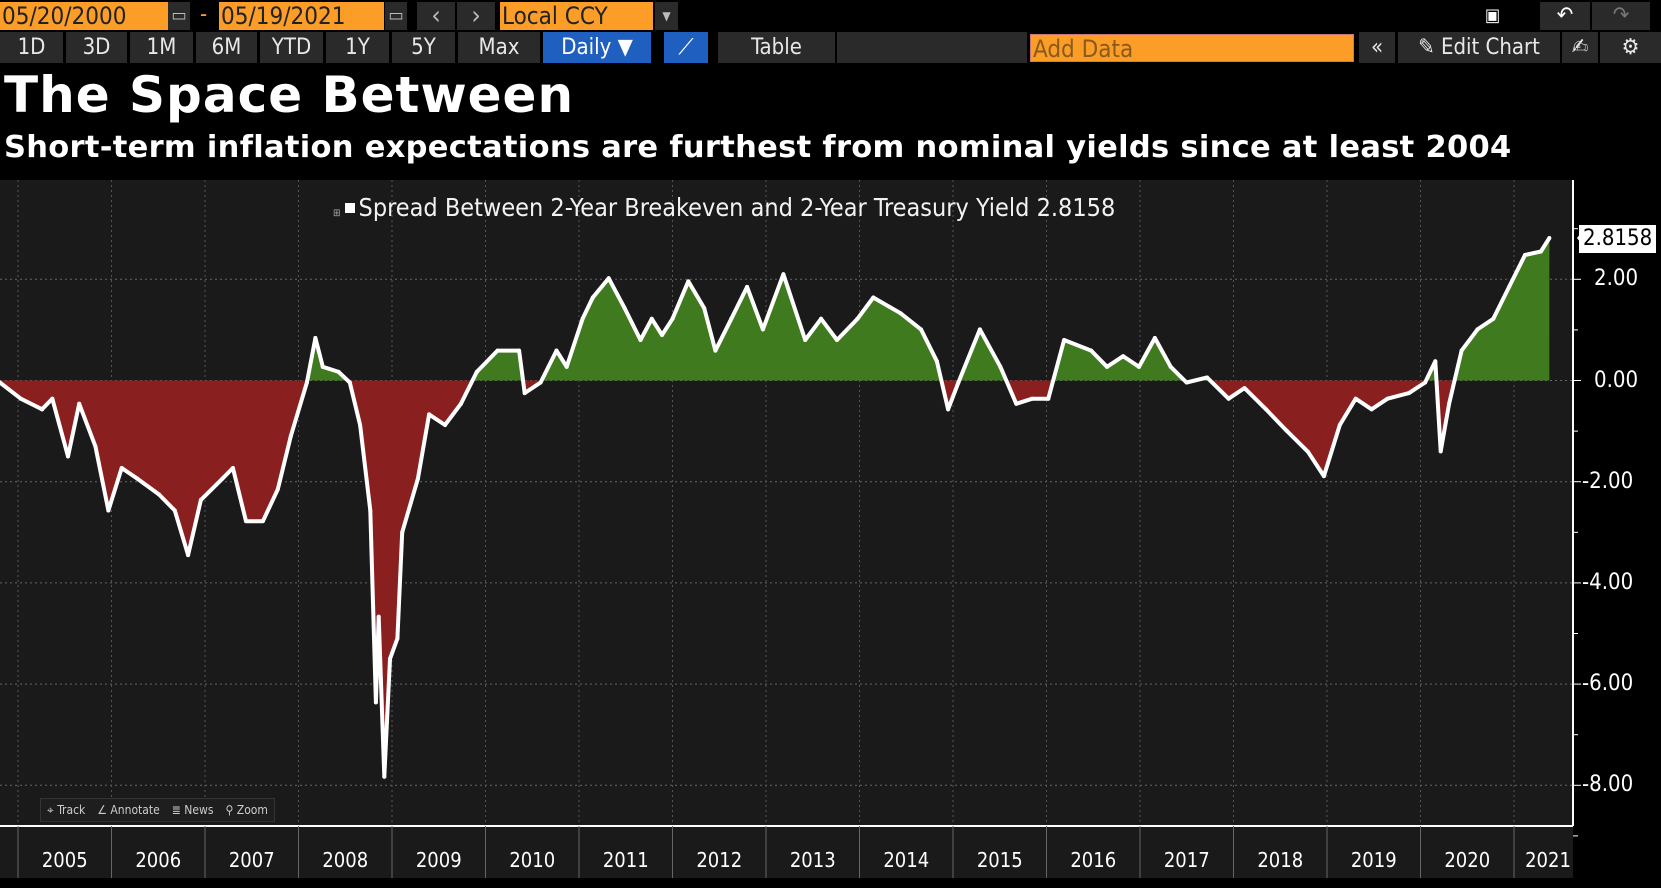 The width and height of the screenshot is (1661, 888). I want to click on zoom-tool: ⚲ Zoom, so click(246, 810).